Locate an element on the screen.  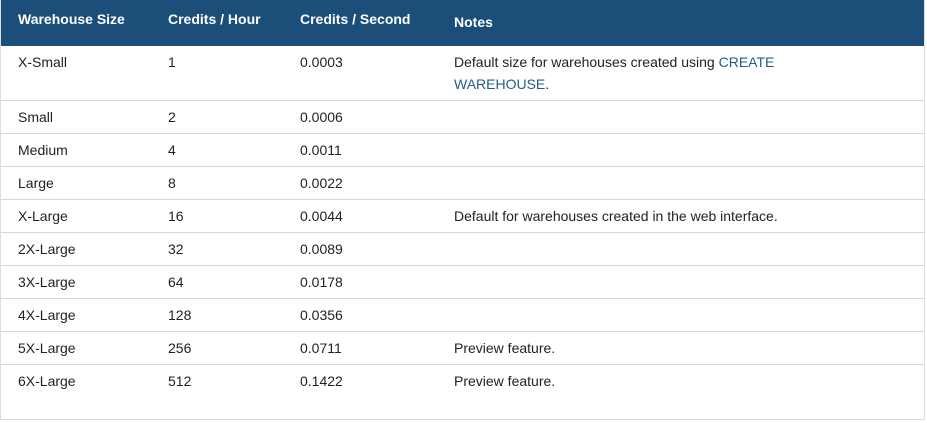
create-warehouse-link: CREATE WAREHOUSE is located at coordinates (614, 73).